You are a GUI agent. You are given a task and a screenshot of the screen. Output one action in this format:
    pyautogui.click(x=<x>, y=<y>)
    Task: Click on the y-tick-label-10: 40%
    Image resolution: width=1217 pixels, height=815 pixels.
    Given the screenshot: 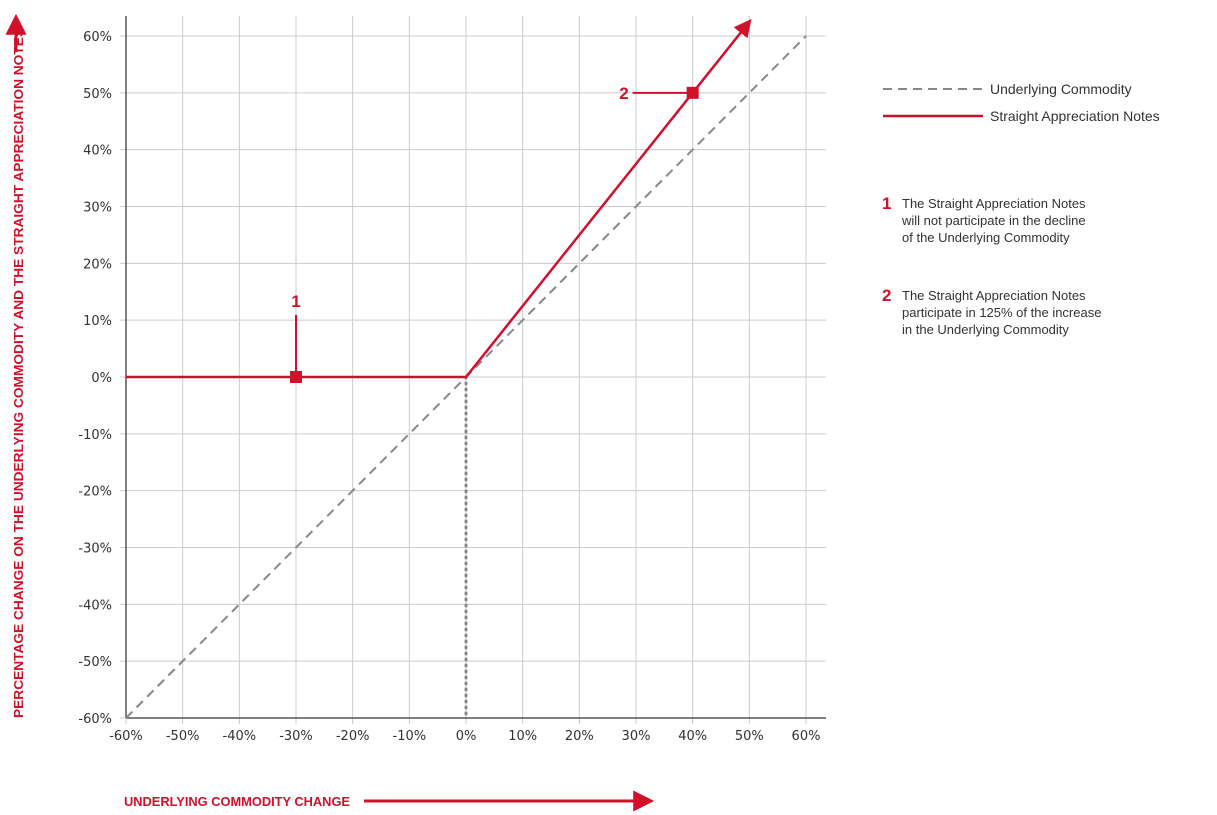 What is the action you would take?
    pyautogui.click(x=97, y=151)
    